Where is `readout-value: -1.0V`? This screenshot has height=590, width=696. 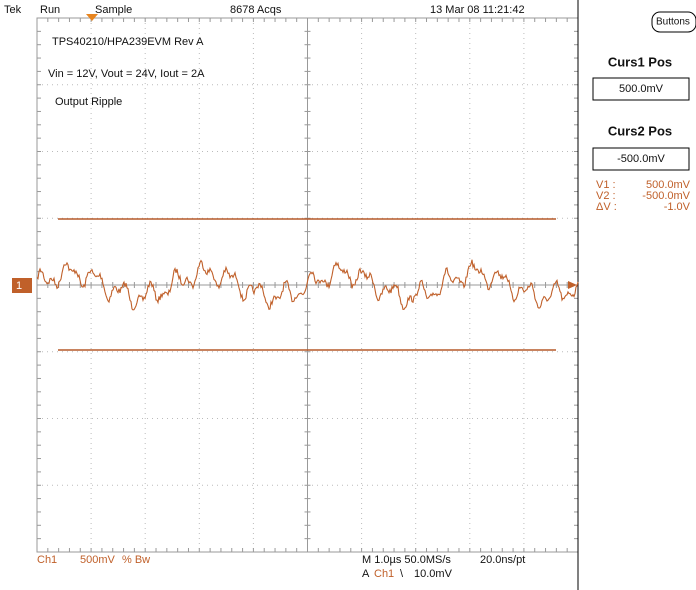 readout-value: -1.0V is located at coordinates (677, 207).